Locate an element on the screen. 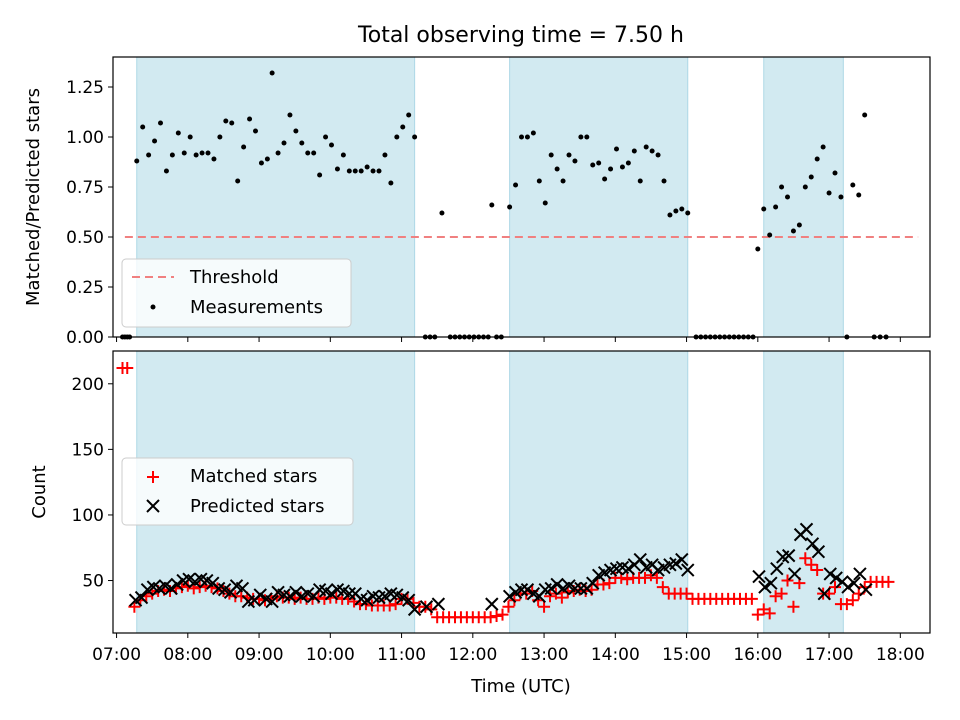  legend-top: Threshold Measurements is located at coordinates (236, 293).